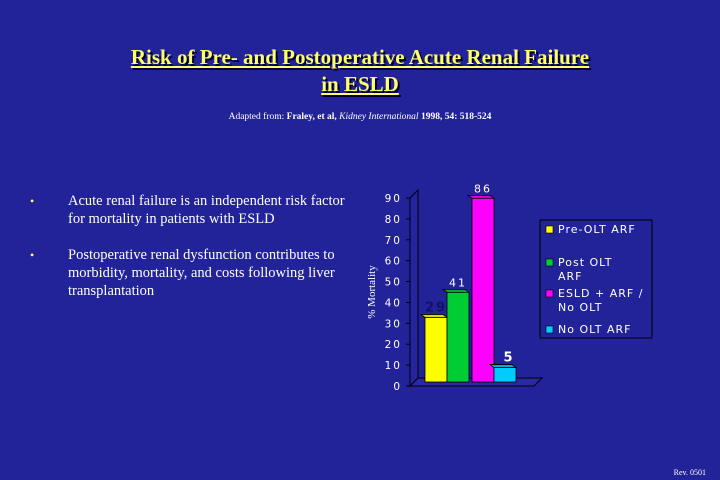  Describe the element at coordinates (580, 307) in the screenshot. I see `legend-label: No OLT` at that location.